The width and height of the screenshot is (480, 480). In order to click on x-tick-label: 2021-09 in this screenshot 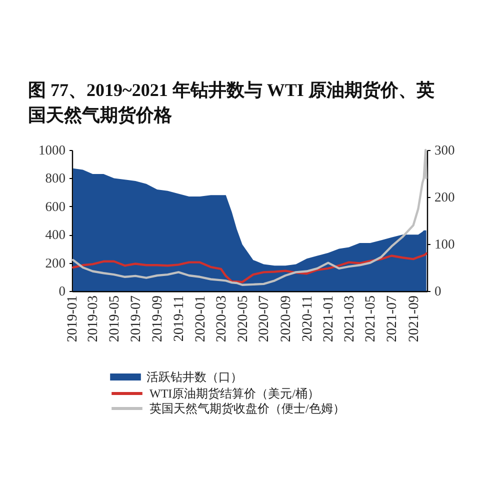, I will do `click(414, 319)`.